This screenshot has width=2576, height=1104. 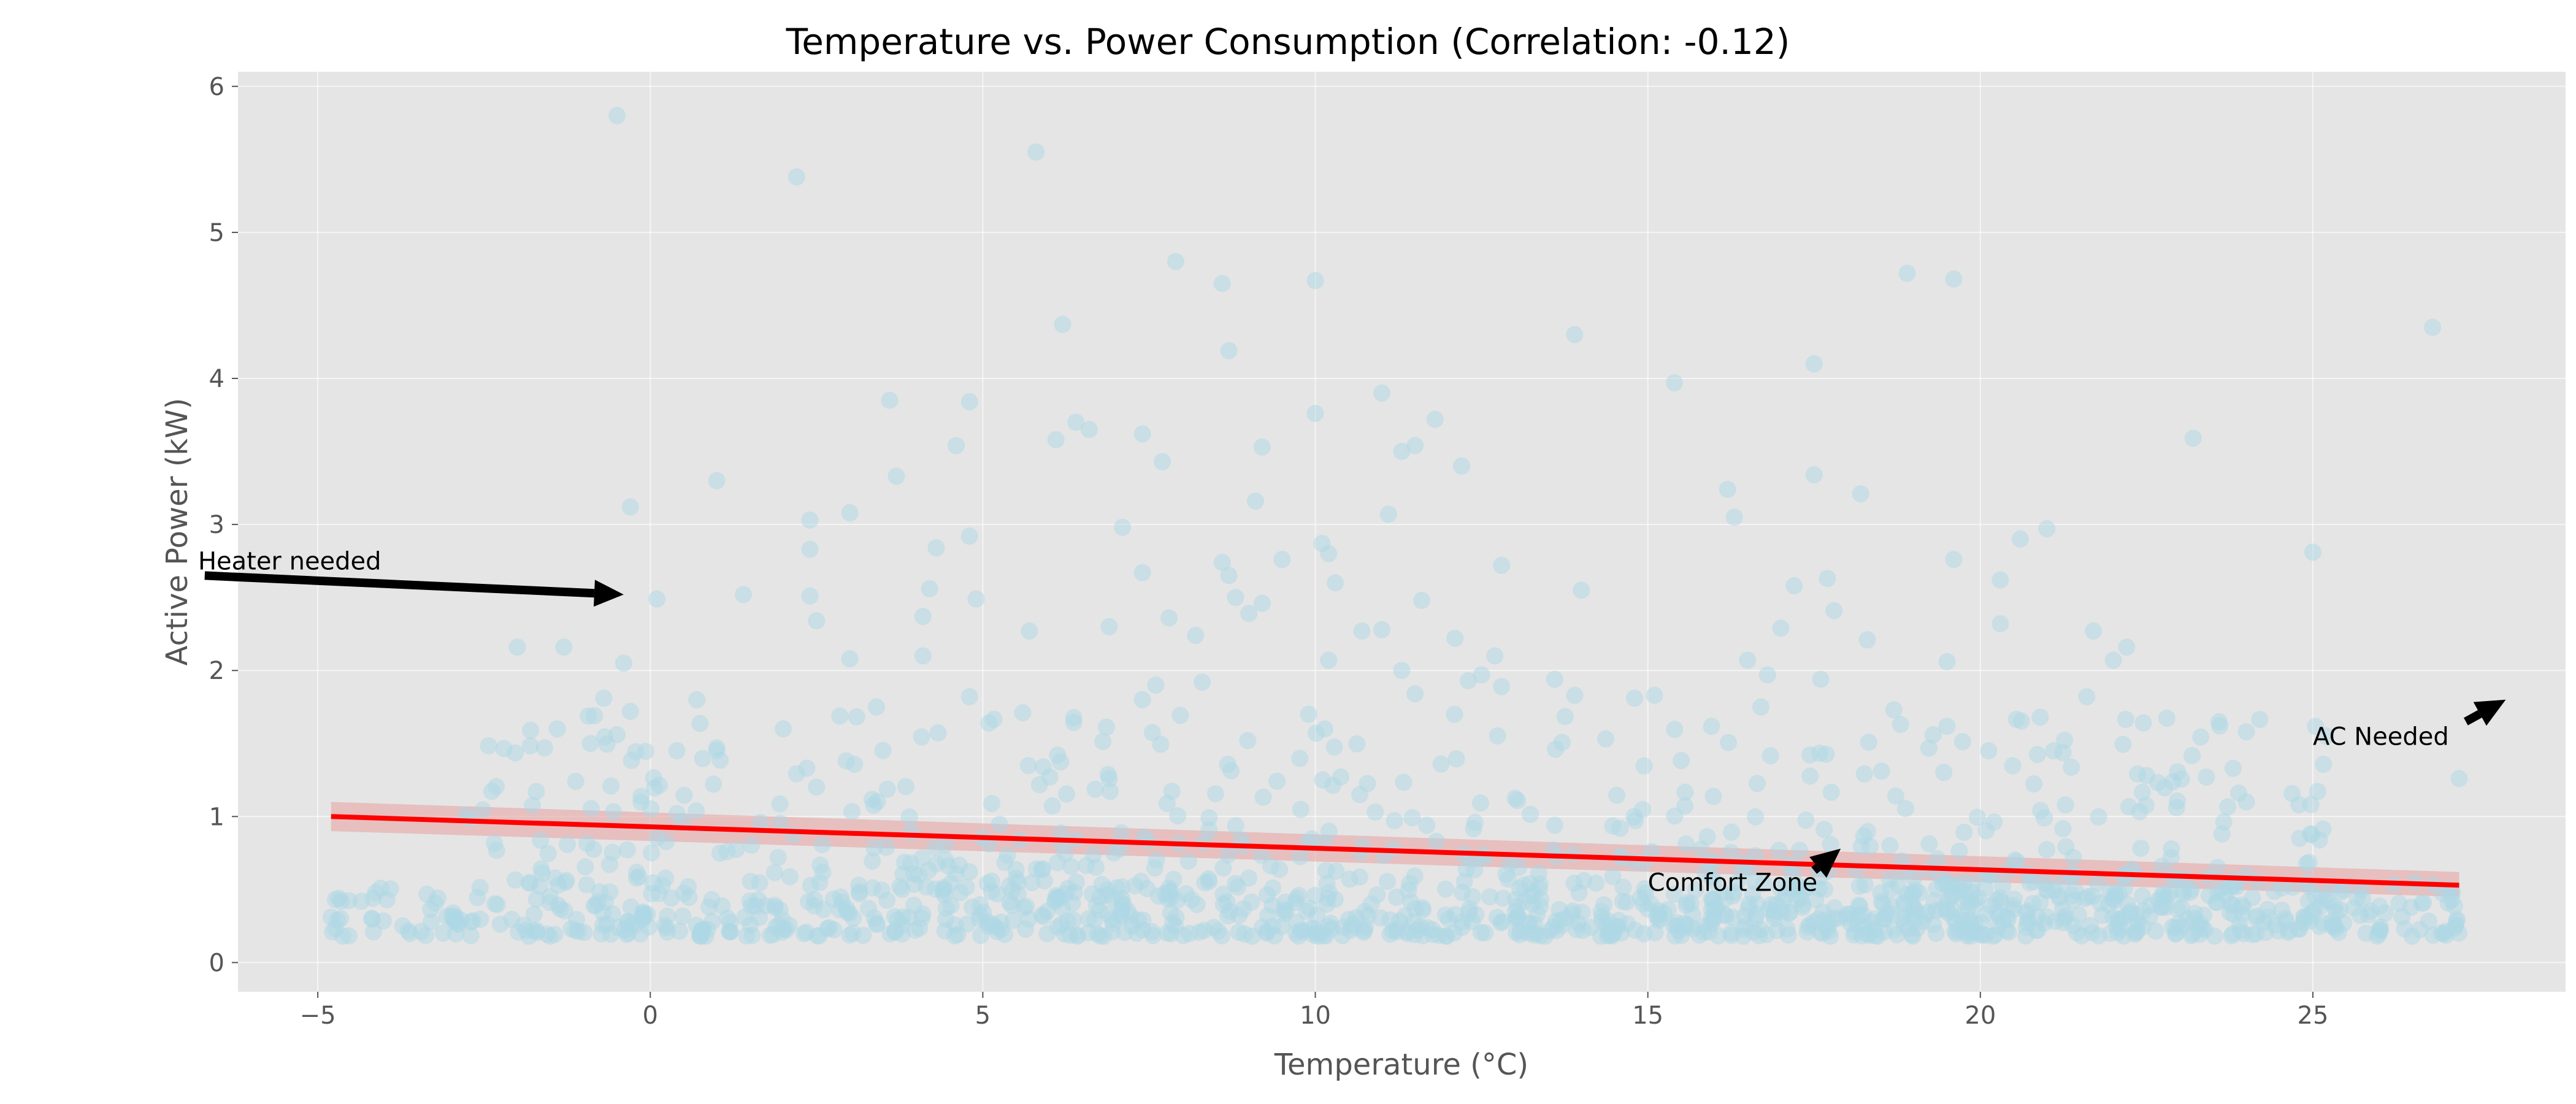 I want to click on annotation-label: Comfort Zone, so click(x=1733, y=882).